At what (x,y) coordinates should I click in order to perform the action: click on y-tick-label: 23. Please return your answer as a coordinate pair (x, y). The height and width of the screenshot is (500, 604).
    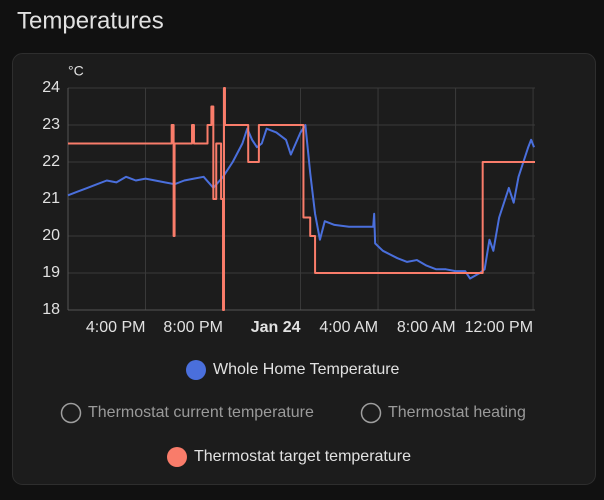
    Looking at the image, I should click on (51, 124).